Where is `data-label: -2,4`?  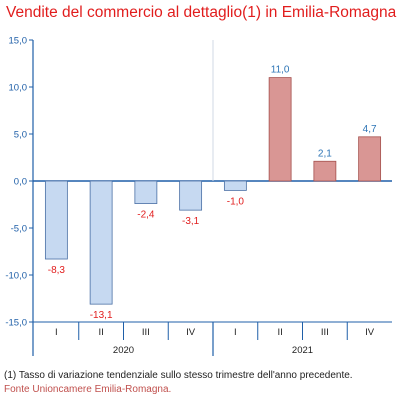 data-label: -2,4 is located at coordinates (146, 215).